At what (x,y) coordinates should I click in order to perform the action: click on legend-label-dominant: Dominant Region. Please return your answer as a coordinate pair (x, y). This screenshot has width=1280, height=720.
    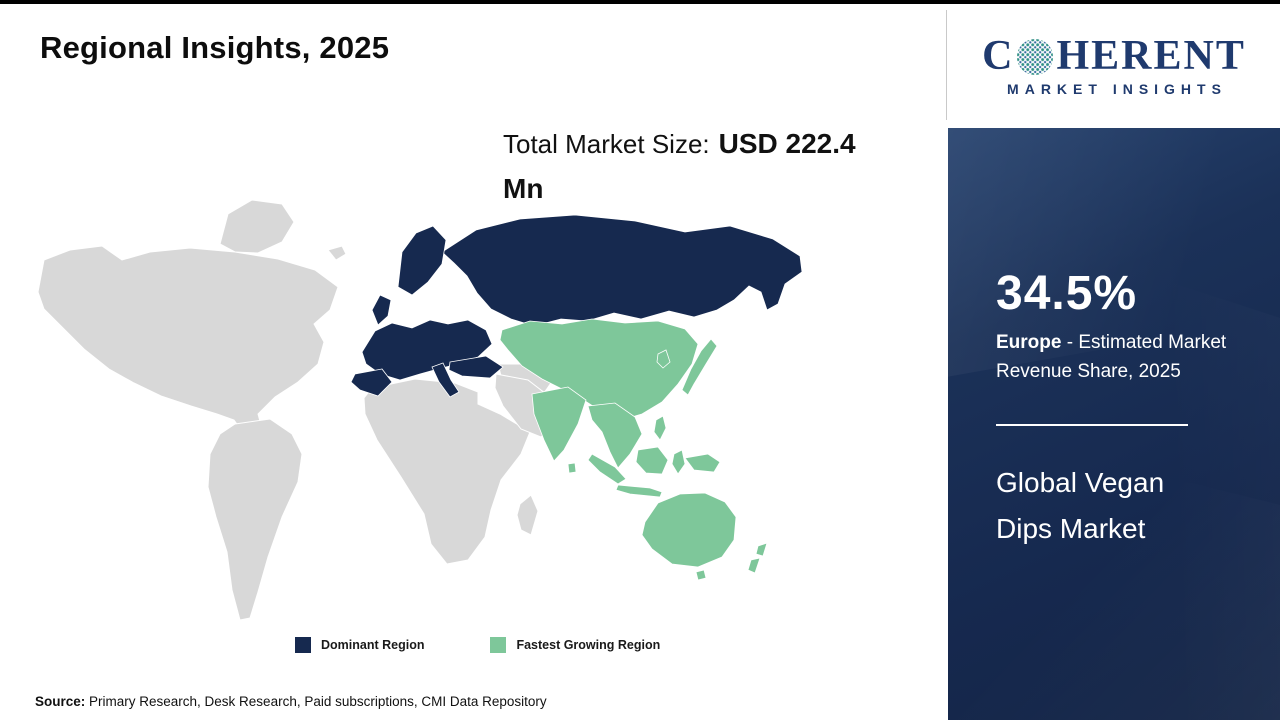
    Looking at the image, I should click on (373, 645).